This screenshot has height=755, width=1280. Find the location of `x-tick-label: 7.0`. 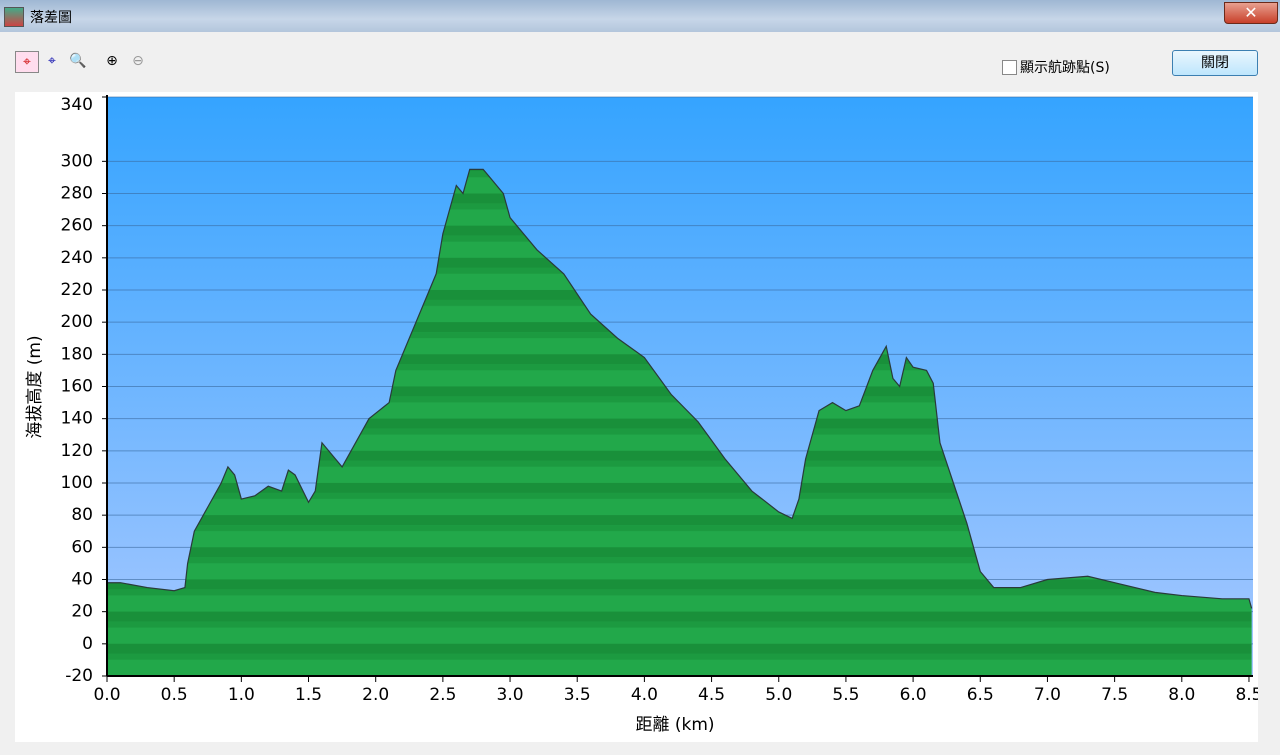

x-tick-label: 7.0 is located at coordinates (1047, 695).